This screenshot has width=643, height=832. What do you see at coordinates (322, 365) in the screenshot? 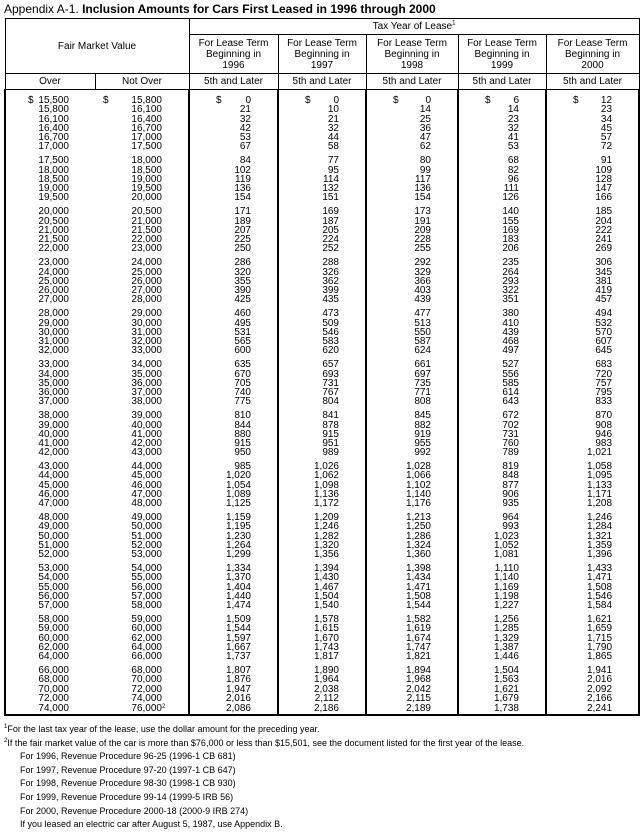
I see `table-row: 33,000 34,000 635 657 661 527 683` at bounding box center [322, 365].